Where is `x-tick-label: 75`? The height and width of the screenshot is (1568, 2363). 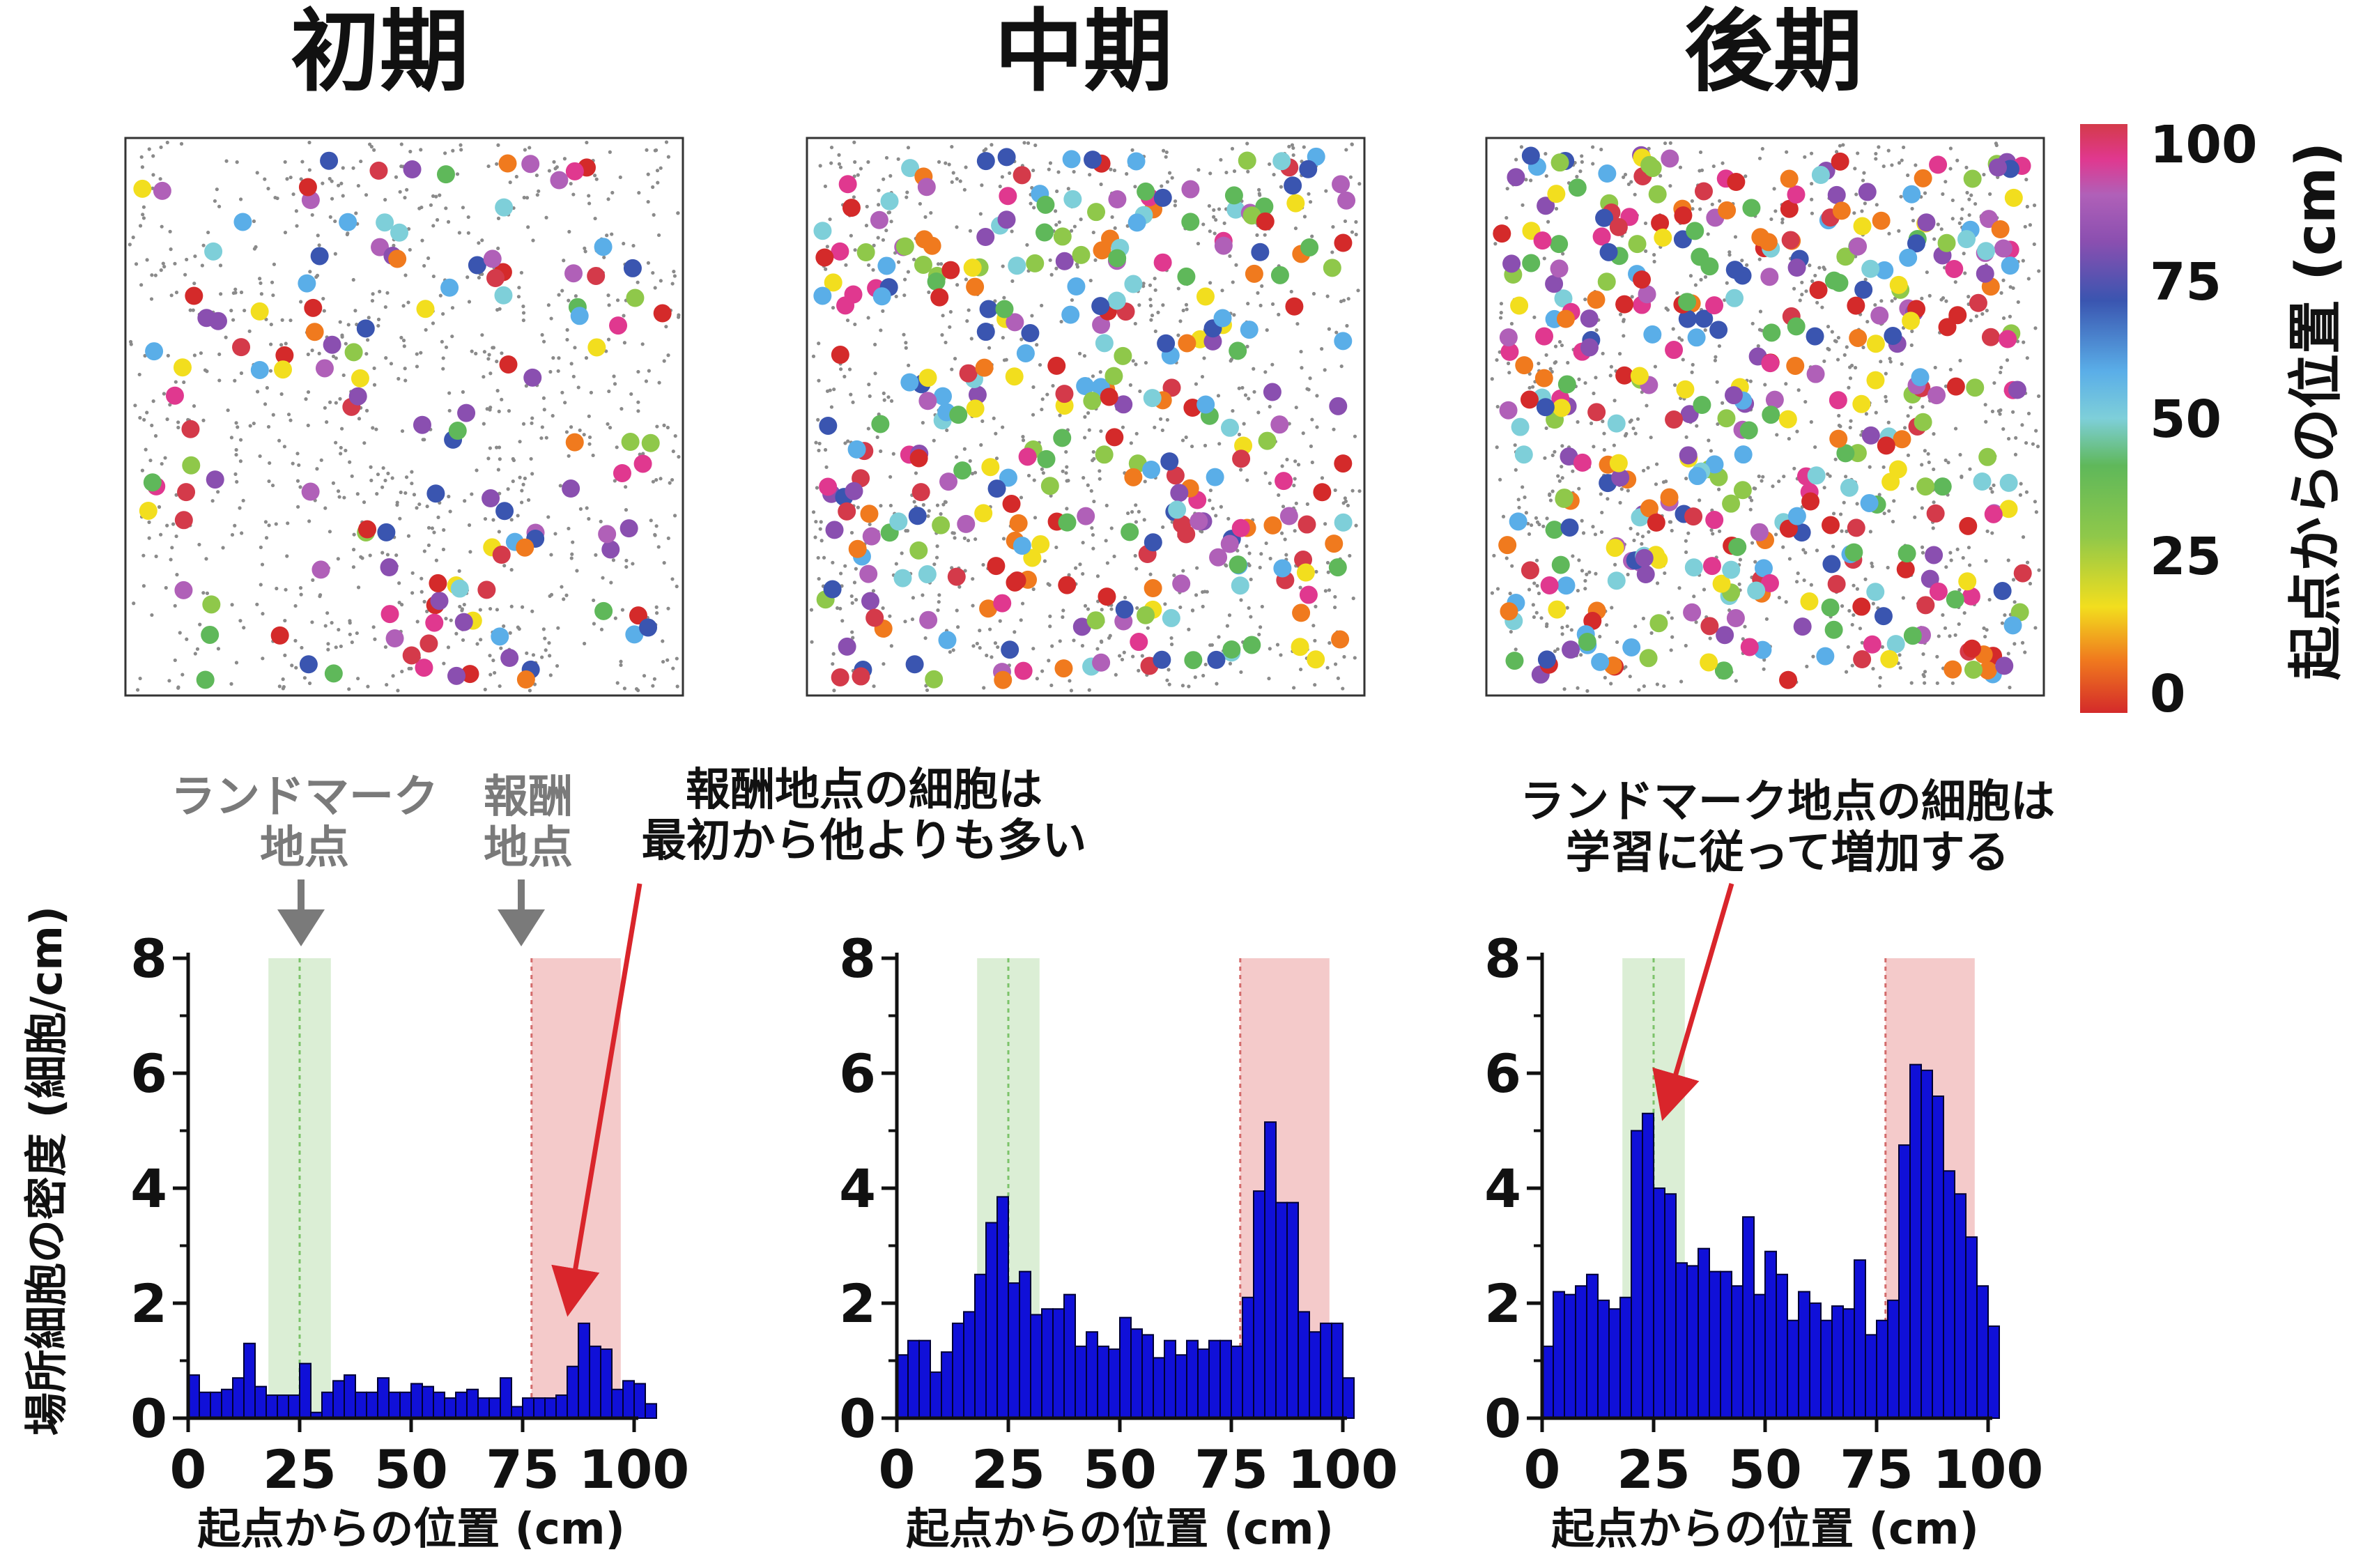
x-tick-label: 75 is located at coordinates (1877, 1469).